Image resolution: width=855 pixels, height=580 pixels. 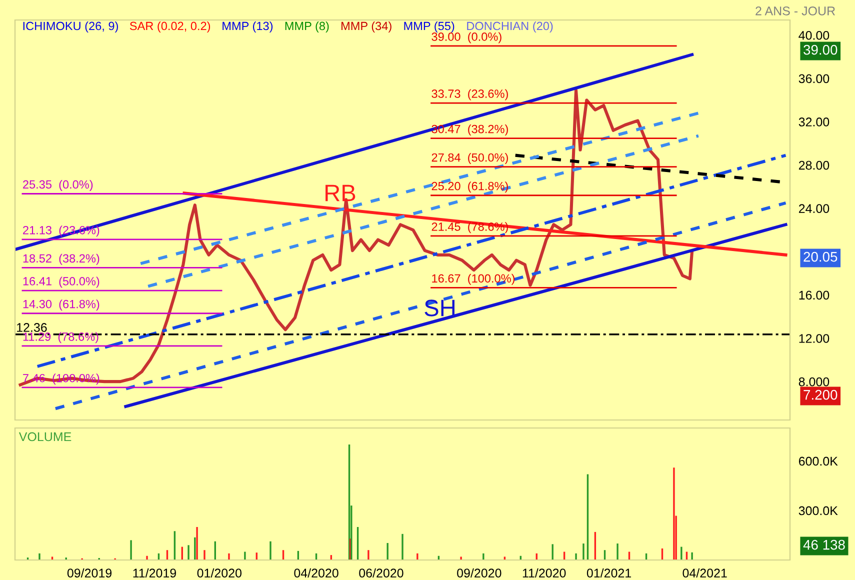 I want to click on x-tick-label: 06/2020, so click(x=381, y=573).